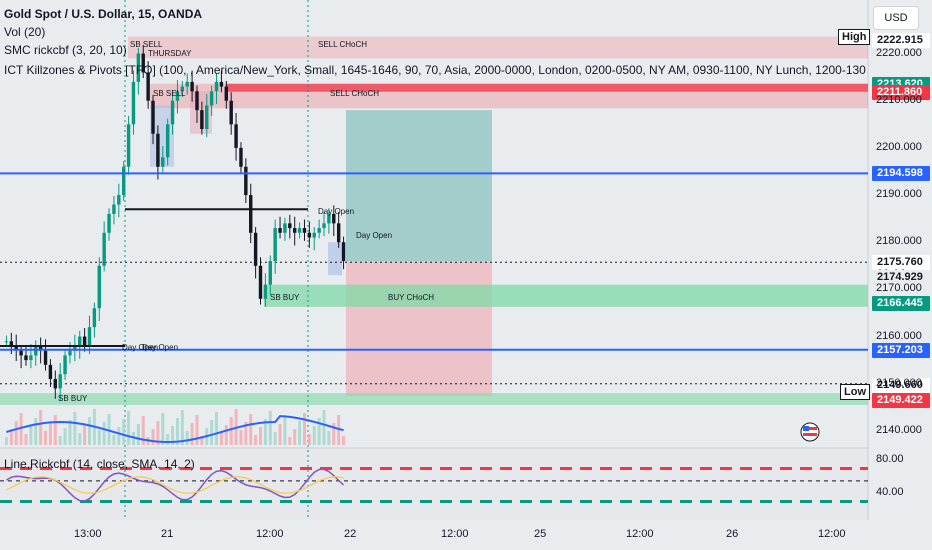  What do you see at coordinates (899, 429) in the screenshot?
I see `y-tick-label: 2140.000` at bounding box center [899, 429].